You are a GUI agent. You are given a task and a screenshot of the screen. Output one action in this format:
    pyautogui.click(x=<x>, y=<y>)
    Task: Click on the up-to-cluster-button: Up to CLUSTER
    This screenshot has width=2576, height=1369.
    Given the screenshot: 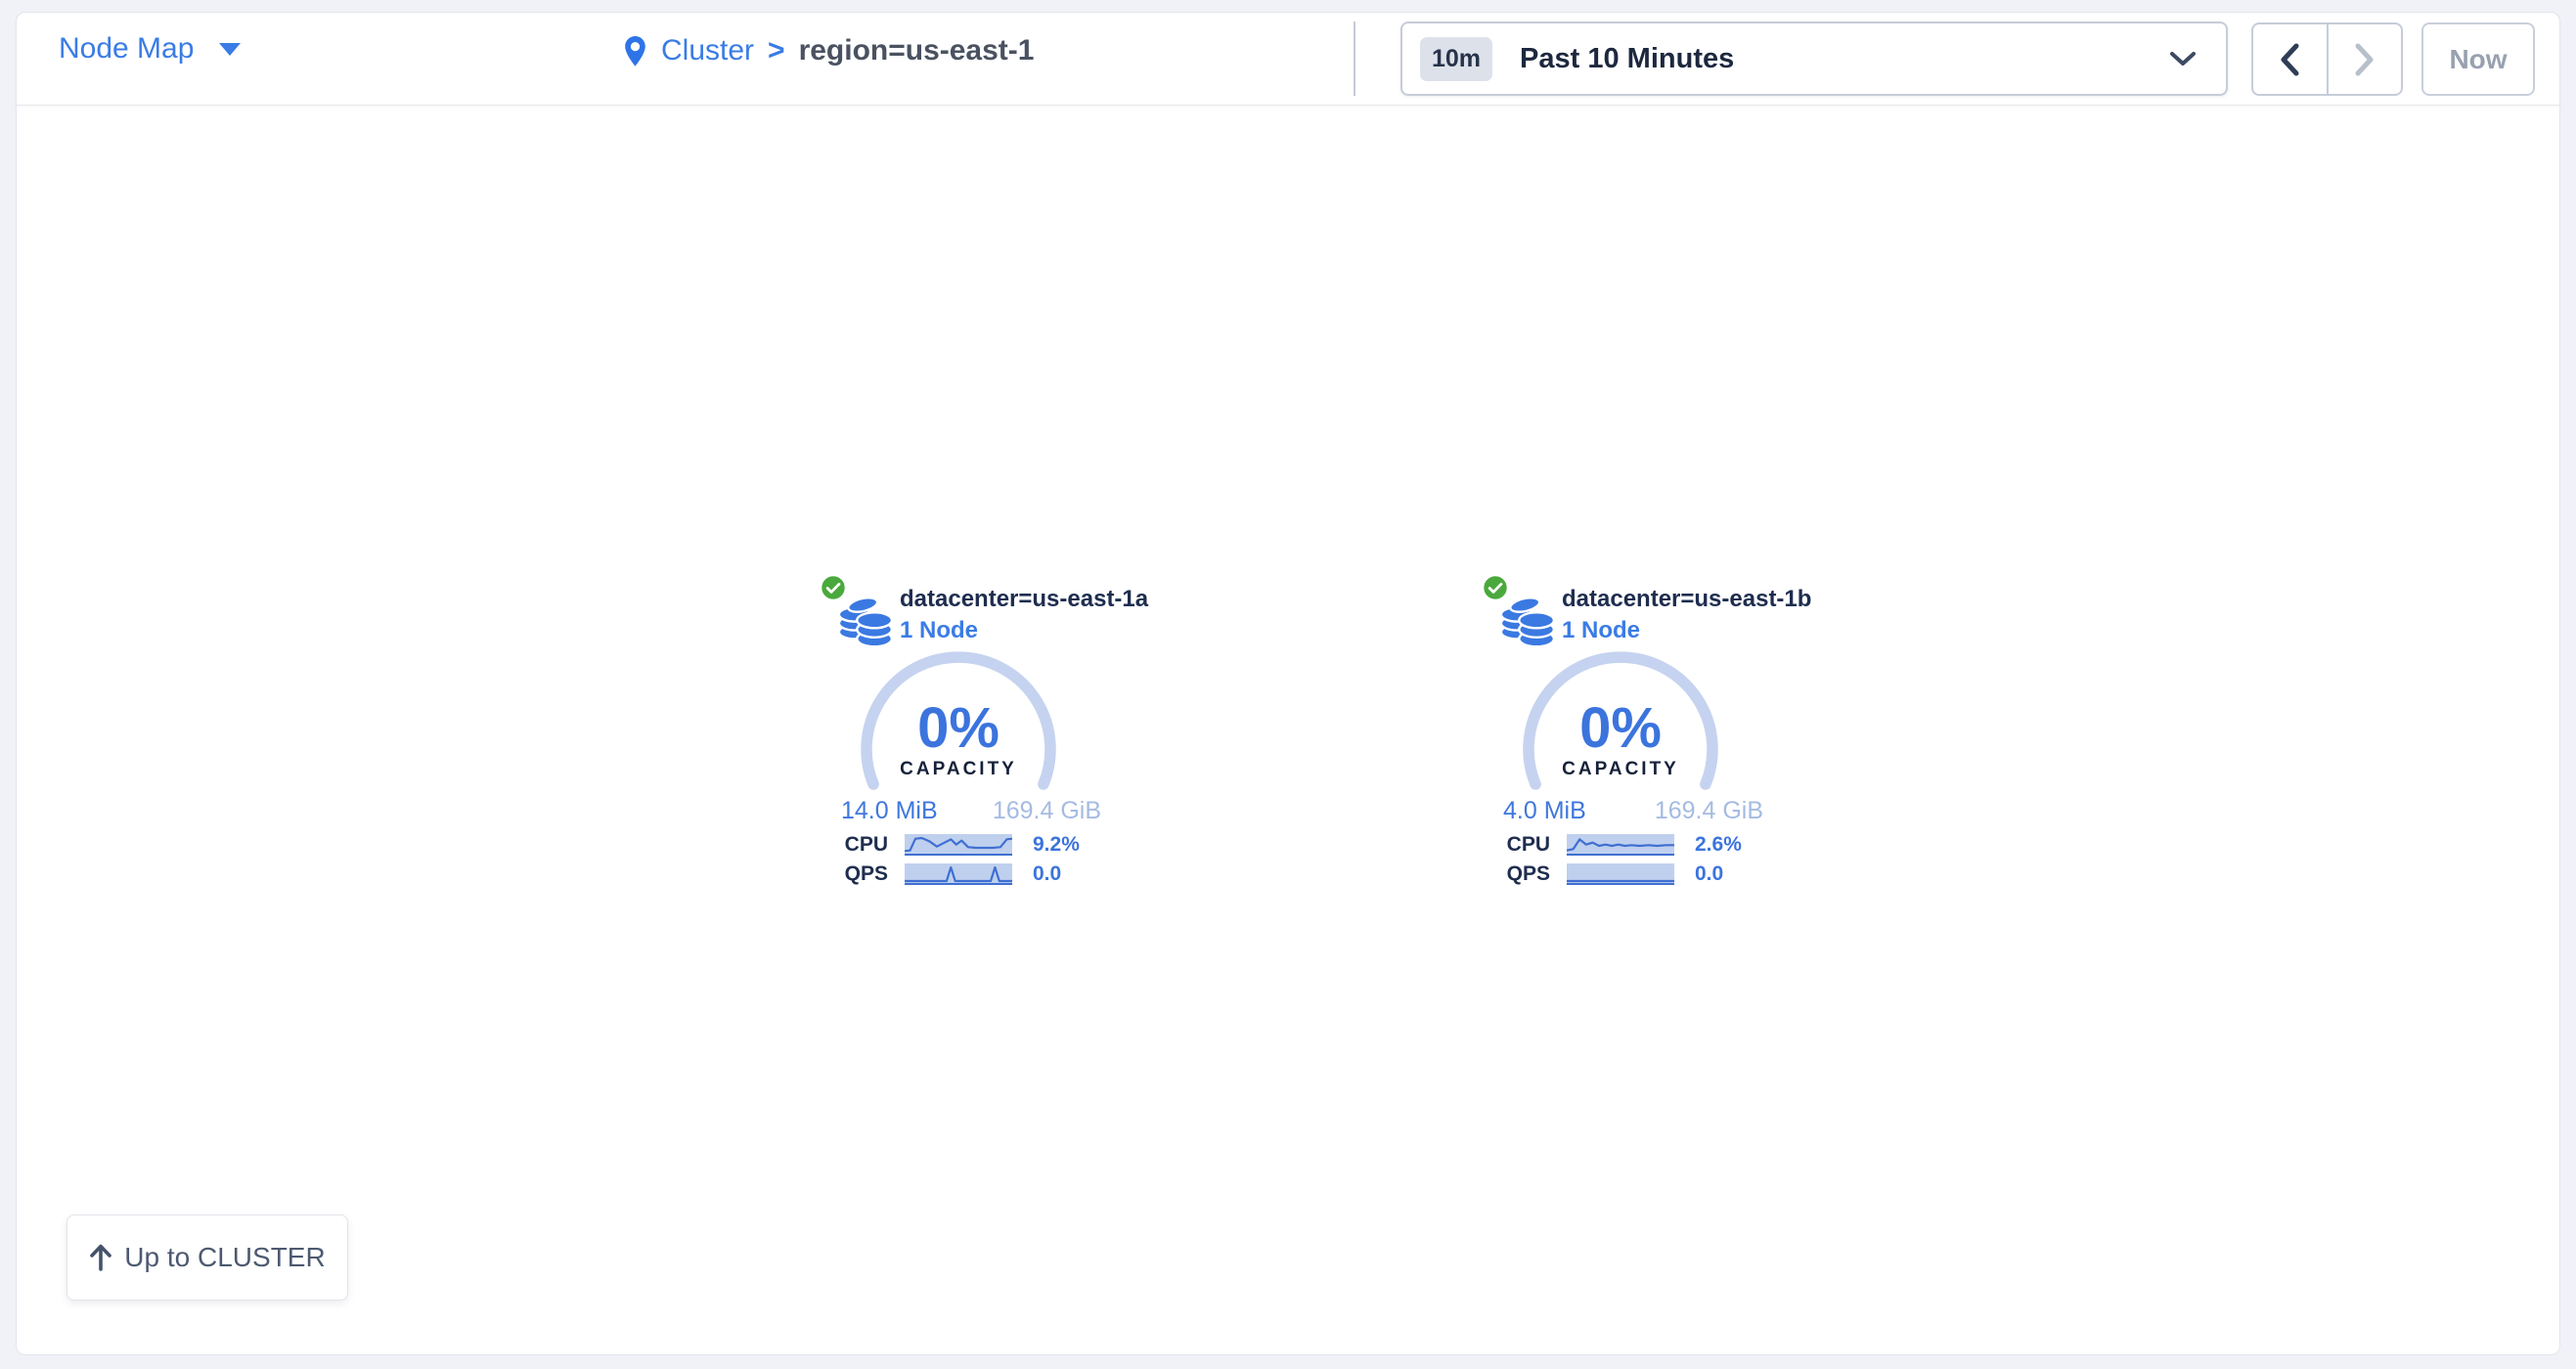 What is the action you would take?
    pyautogui.click(x=207, y=1257)
    